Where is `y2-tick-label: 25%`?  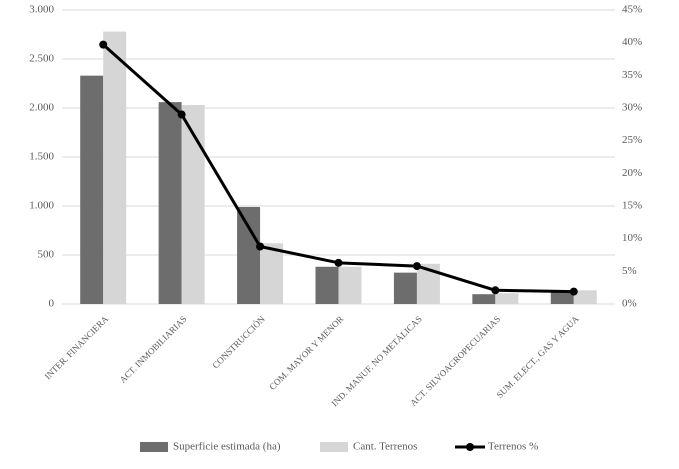 y2-tick-label: 25% is located at coordinates (632, 140).